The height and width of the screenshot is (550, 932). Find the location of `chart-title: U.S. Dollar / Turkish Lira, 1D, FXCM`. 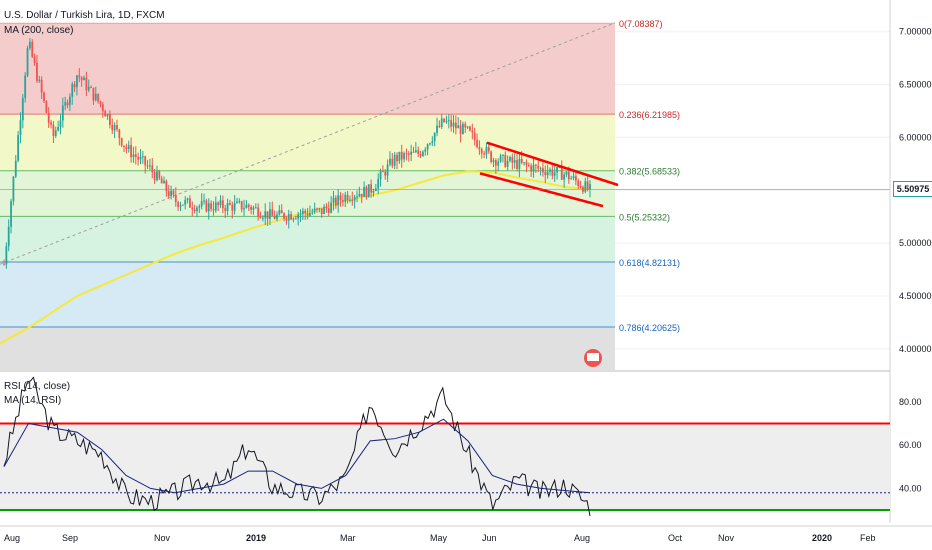

chart-title: U.S. Dollar / Turkish Lira, 1D, FXCM is located at coordinates (84, 15).